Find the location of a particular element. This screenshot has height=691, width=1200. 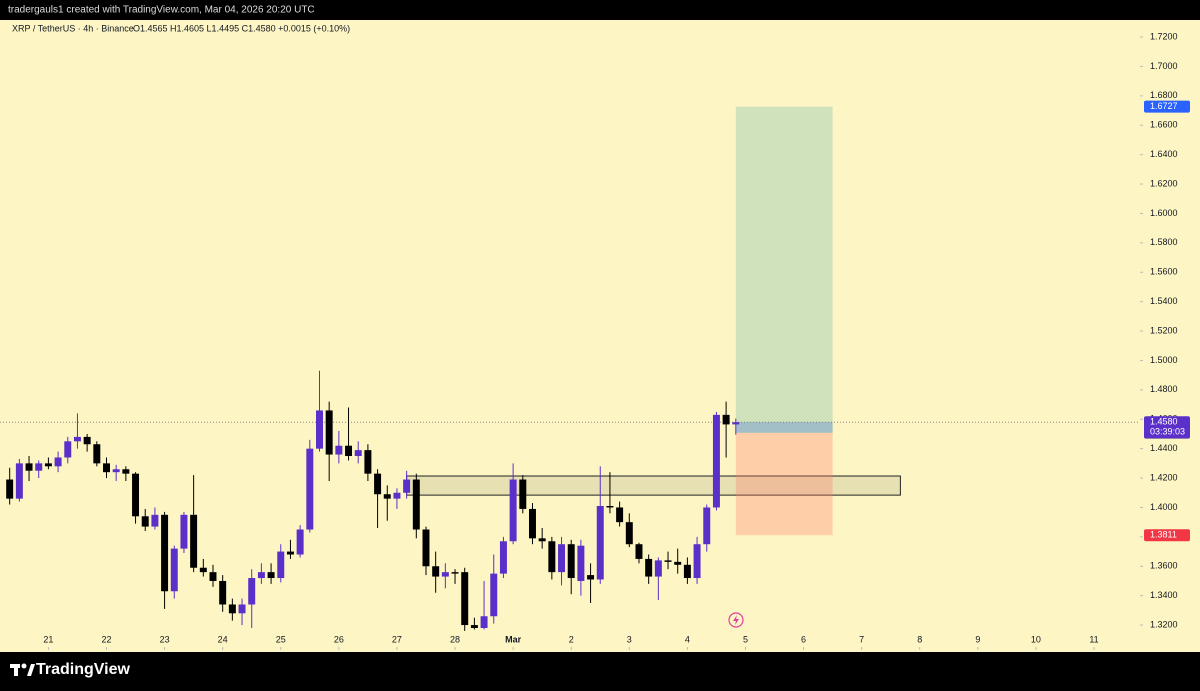

x-tick-label: 26 is located at coordinates (339, 639).